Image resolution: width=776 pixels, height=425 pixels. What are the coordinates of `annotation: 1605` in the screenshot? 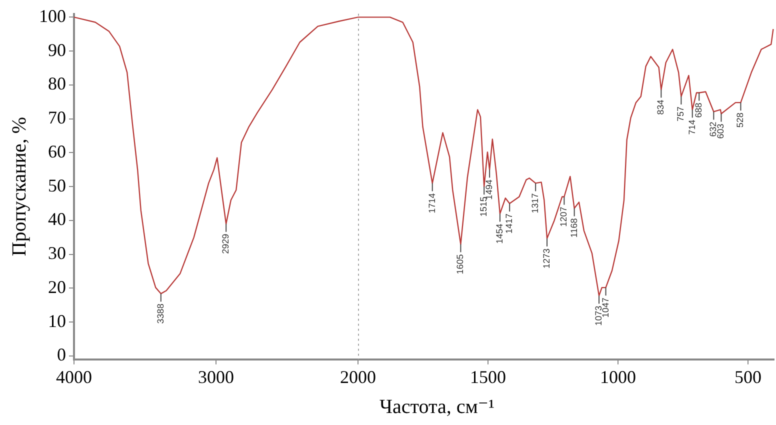 It's located at (460, 264).